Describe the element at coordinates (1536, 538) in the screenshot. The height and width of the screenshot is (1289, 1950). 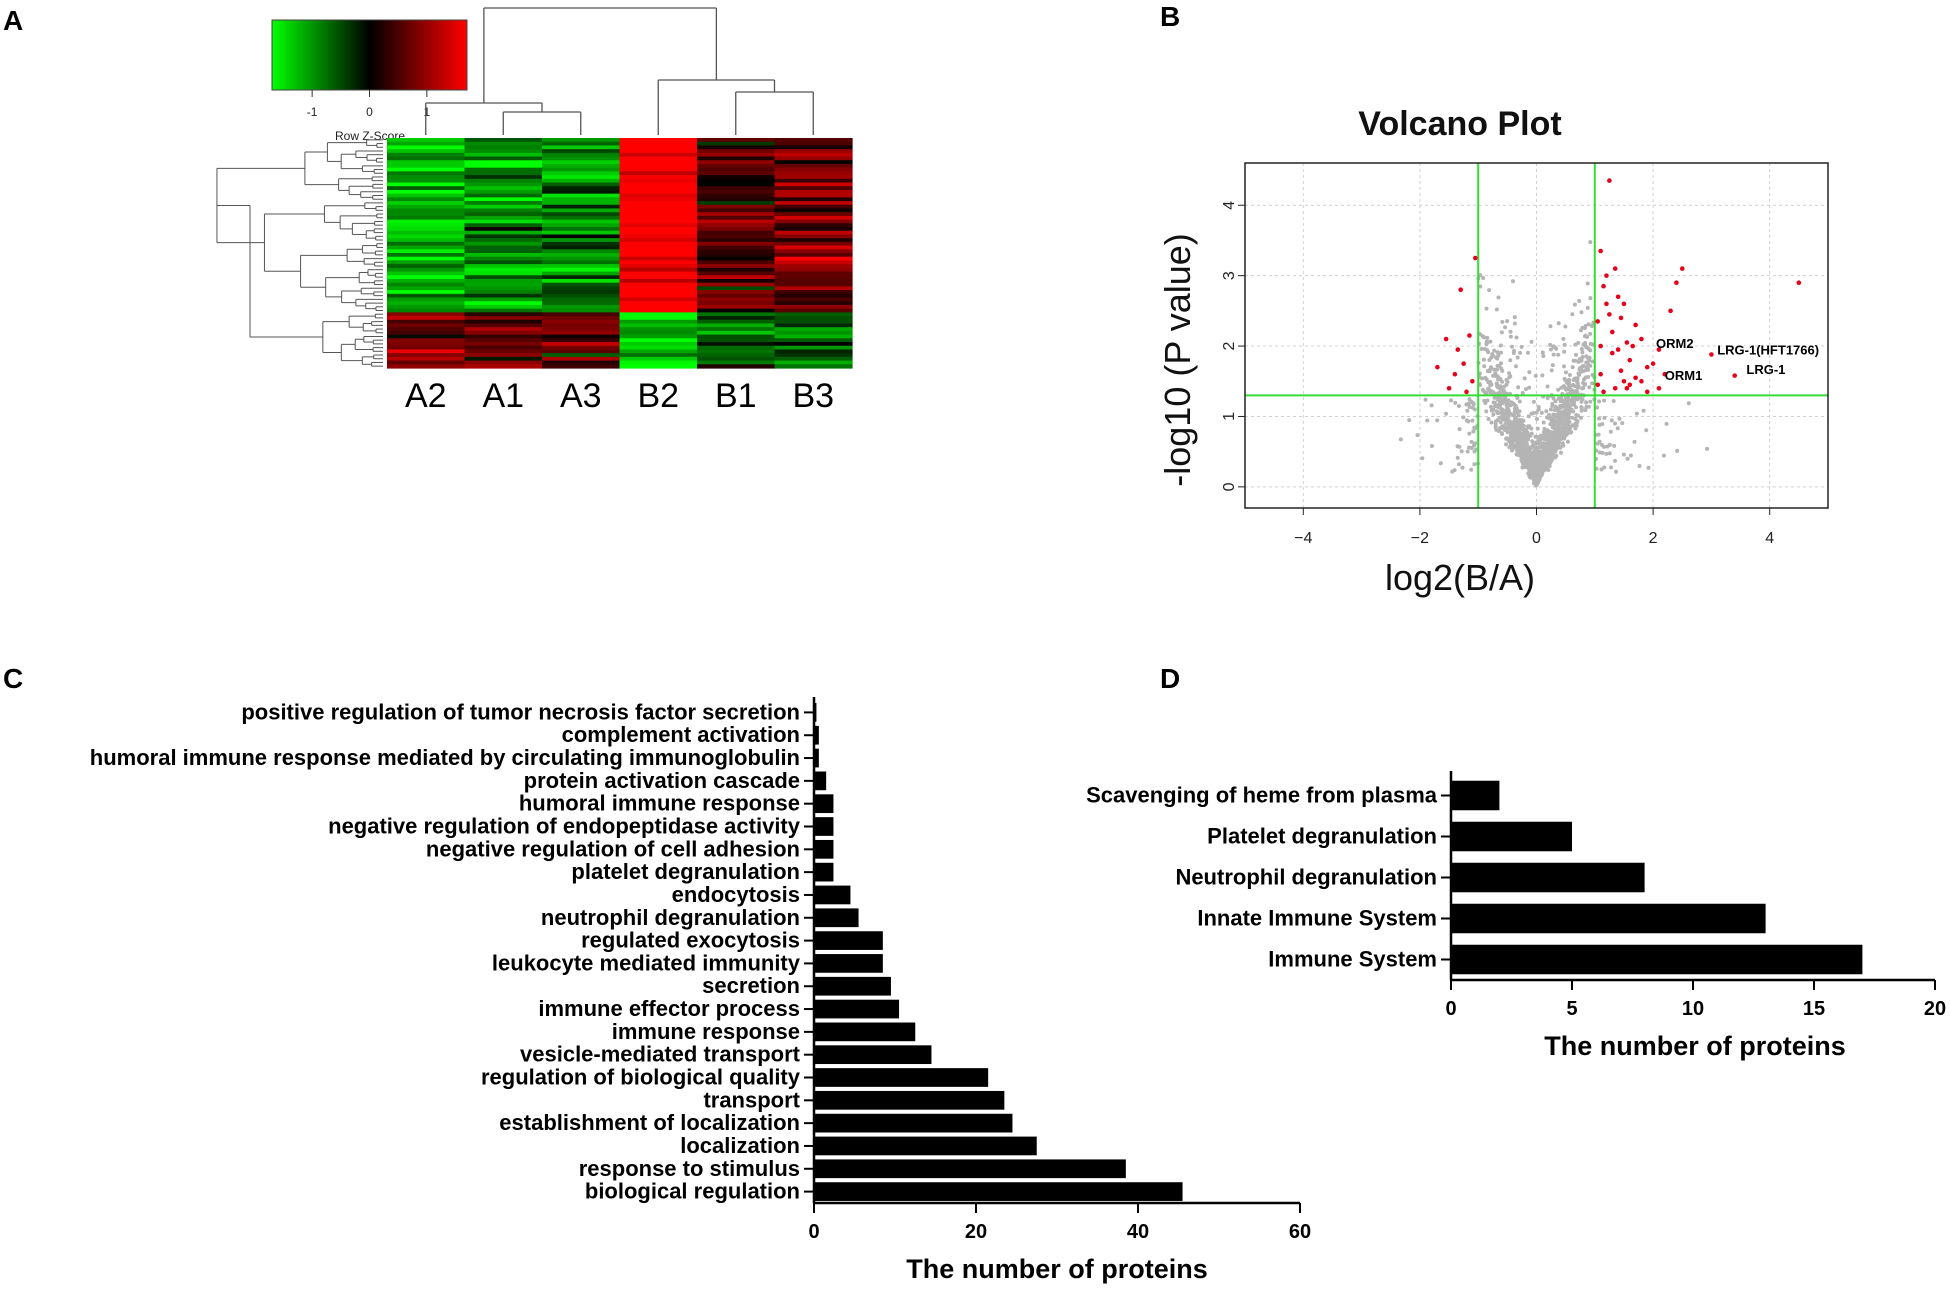
I see `volcano-x-tick-label: 0` at that location.